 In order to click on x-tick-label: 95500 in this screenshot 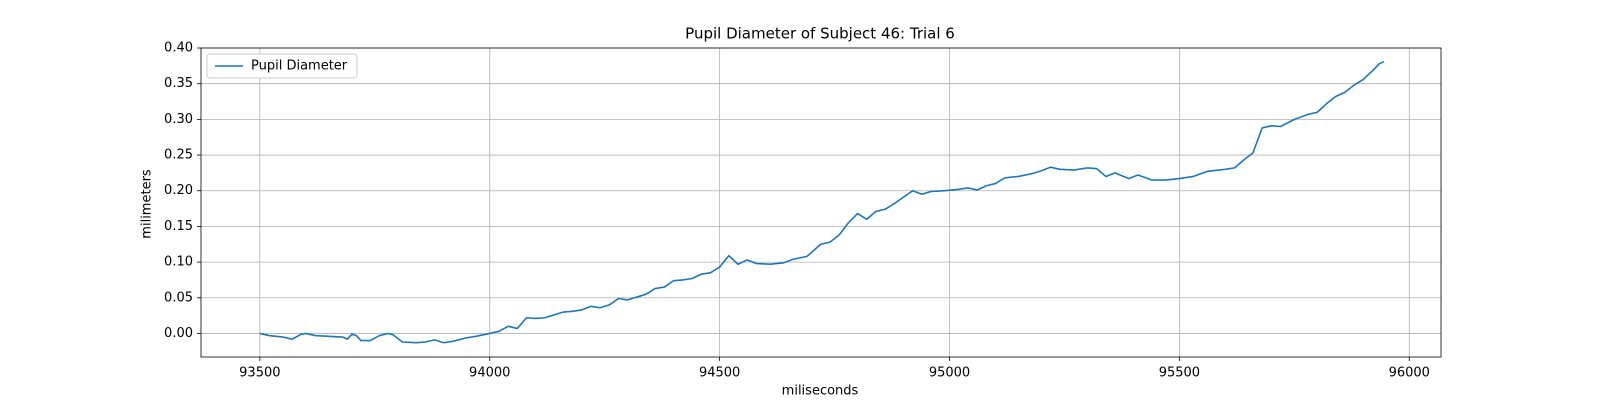, I will do `click(1179, 373)`.